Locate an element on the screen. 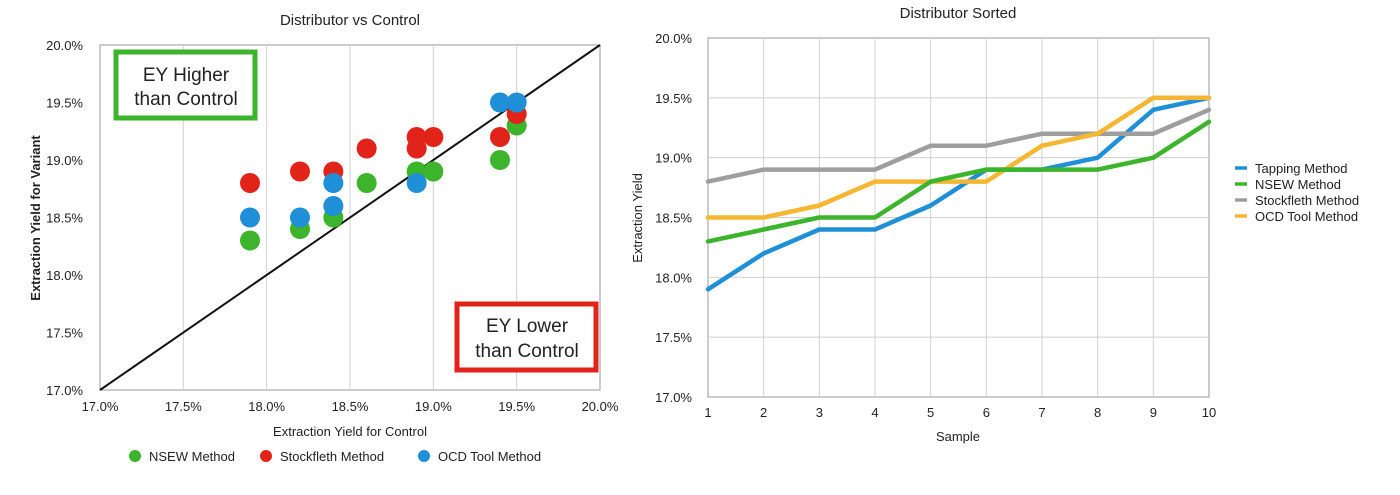 This screenshot has width=1400, height=495. annotation-lower-line2: than Control is located at coordinates (527, 351).